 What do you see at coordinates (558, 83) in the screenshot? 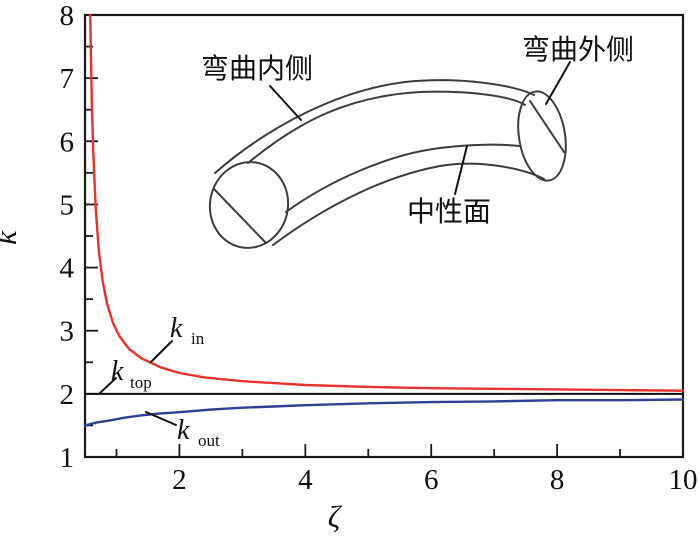
I see `outer-side-leader-line` at bounding box center [558, 83].